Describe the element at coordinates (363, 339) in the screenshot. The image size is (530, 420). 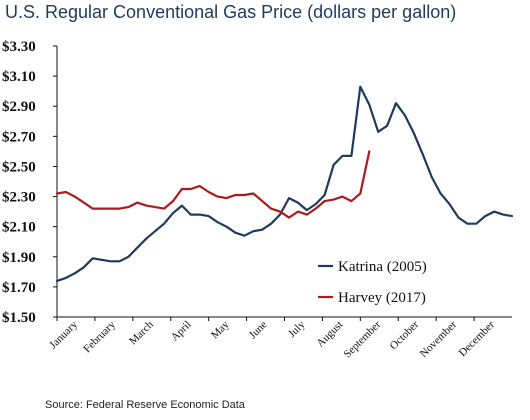
I see `x-tick-label: September` at that location.